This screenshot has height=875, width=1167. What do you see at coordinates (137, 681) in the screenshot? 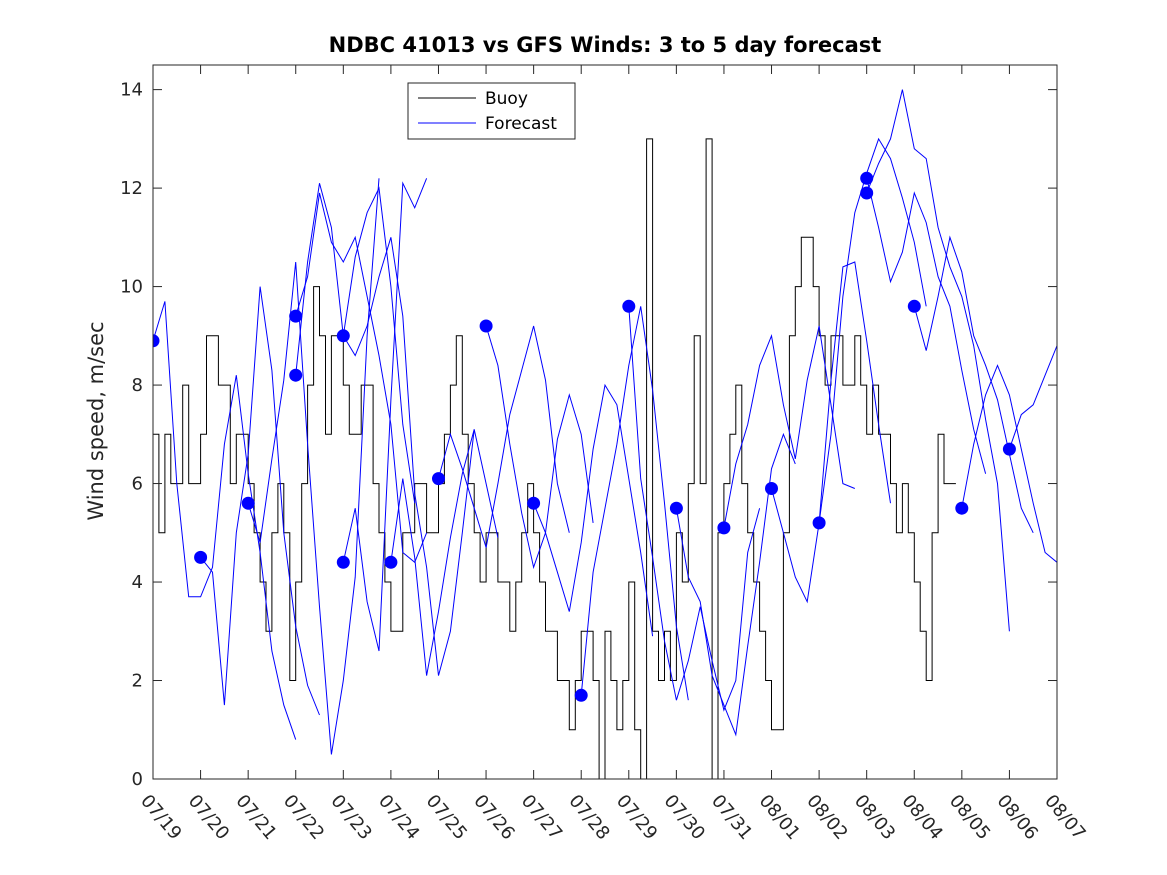
I see `y-tick-label: 2` at bounding box center [137, 681].